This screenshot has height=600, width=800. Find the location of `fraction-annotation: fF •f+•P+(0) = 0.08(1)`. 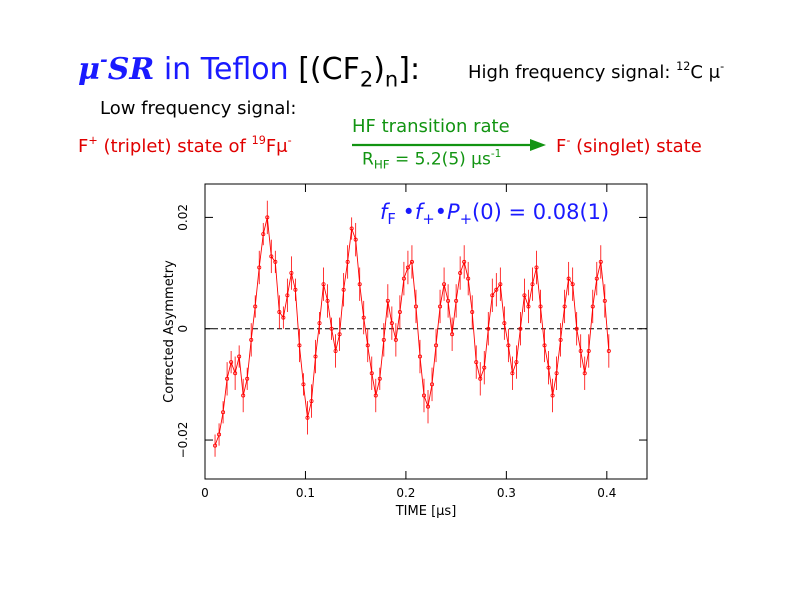

fraction-annotation: fF •f+•P+(0) = 0.08(1) is located at coordinates (495, 214).